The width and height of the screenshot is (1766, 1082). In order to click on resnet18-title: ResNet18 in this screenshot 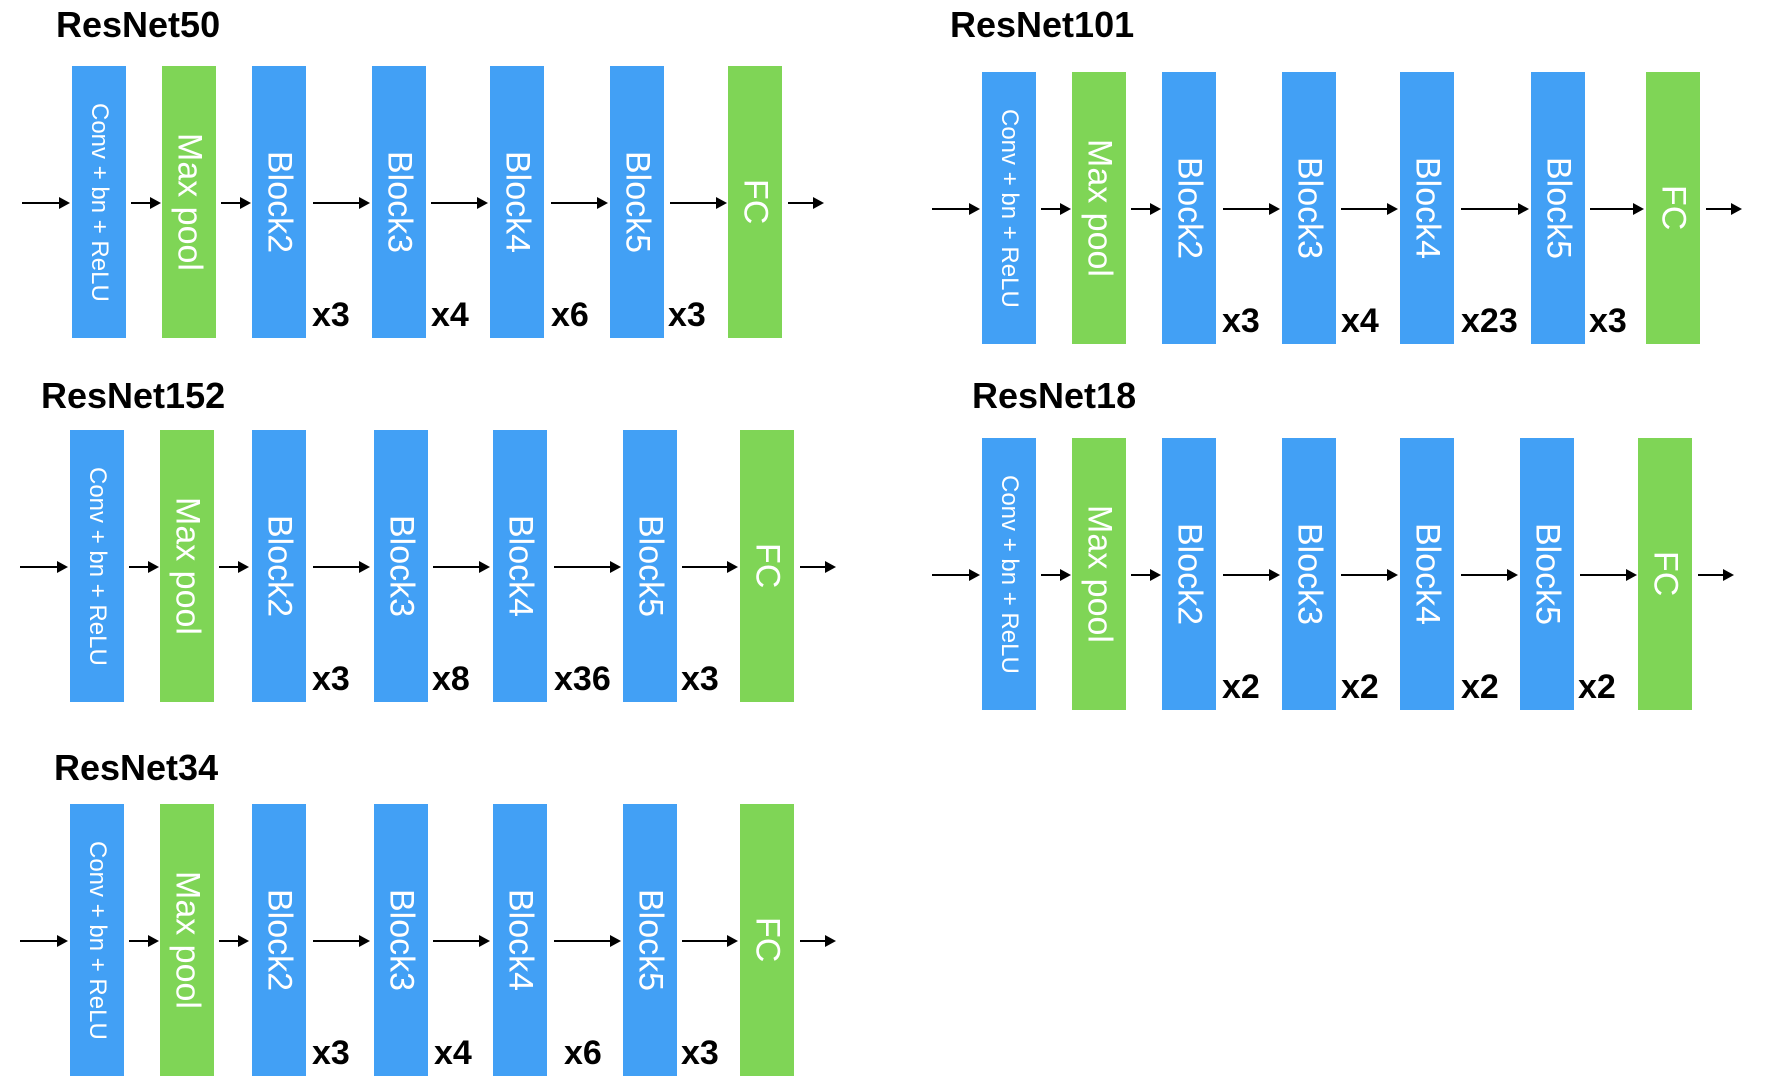, I will do `click(1054, 395)`.